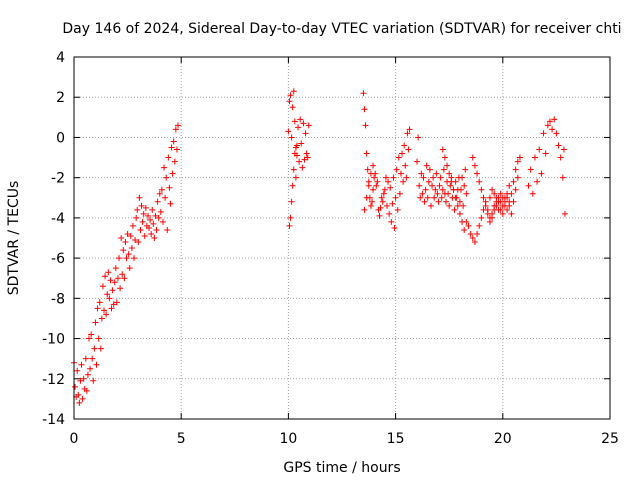 The width and height of the screenshot is (640, 480). Describe the element at coordinates (53, 380) in the screenshot. I see `y-tick-label: -12` at that location.